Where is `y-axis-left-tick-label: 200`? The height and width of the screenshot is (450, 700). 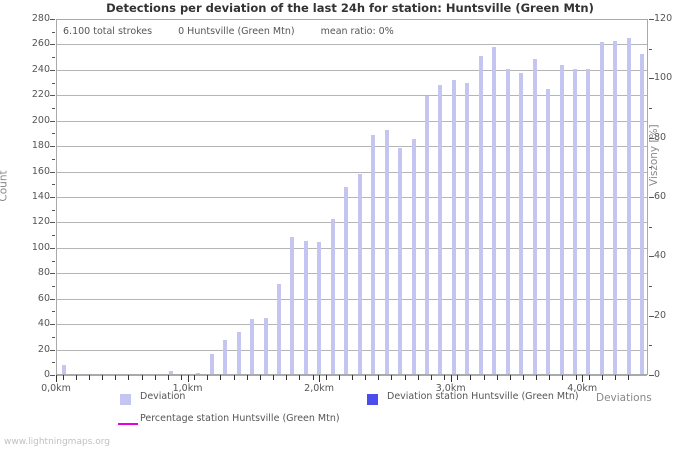 y-axis-left-tick-label: 200 is located at coordinates (40, 120).